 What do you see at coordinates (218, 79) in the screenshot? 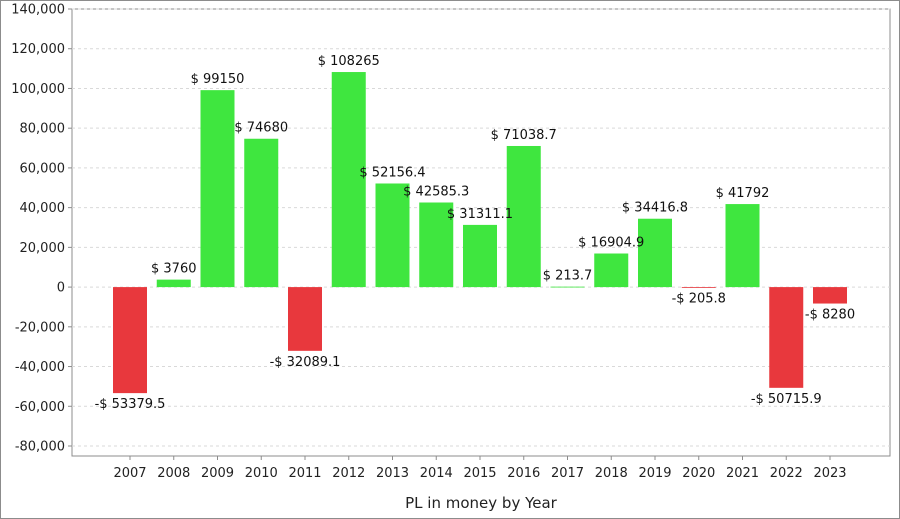
I see `data-label-2009: $ 99150` at bounding box center [218, 79].